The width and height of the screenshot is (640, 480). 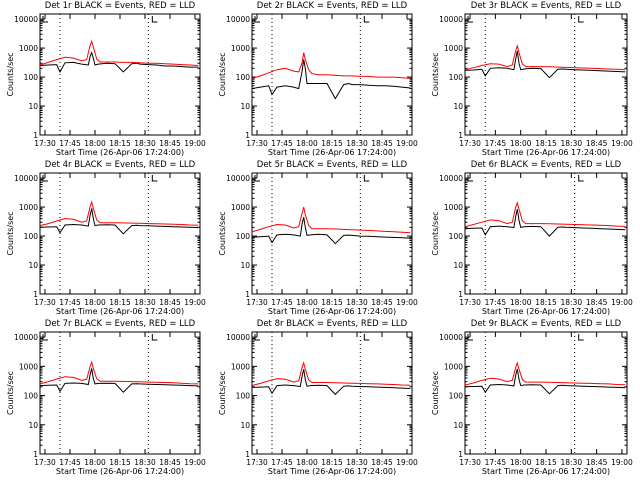 What do you see at coordinates (546, 6) in the screenshot?
I see `panel-title: Det 3r BLACK = Events, RED = LLD` at bounding box center [546, 6].